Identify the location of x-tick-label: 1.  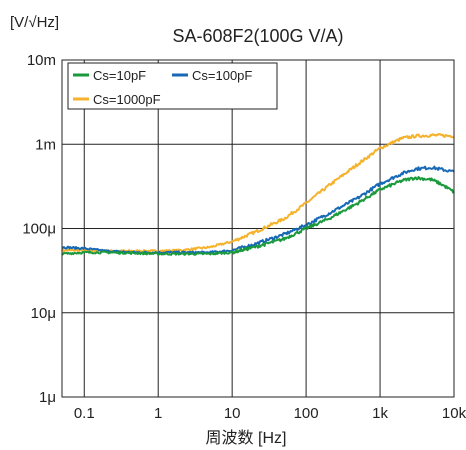
(158, 413).